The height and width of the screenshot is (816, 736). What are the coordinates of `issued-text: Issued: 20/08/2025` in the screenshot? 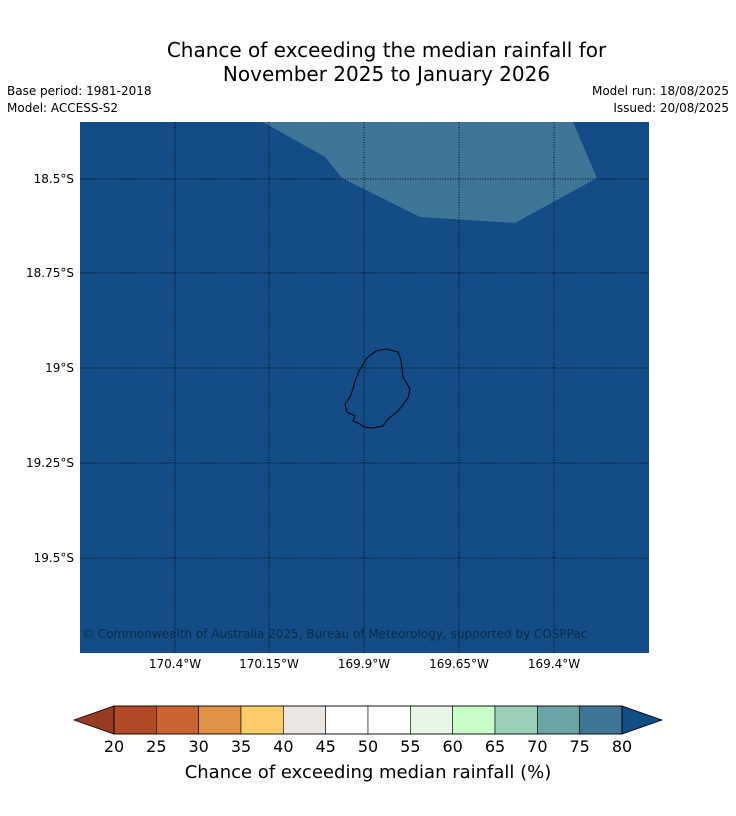 It's located at (671, 108).